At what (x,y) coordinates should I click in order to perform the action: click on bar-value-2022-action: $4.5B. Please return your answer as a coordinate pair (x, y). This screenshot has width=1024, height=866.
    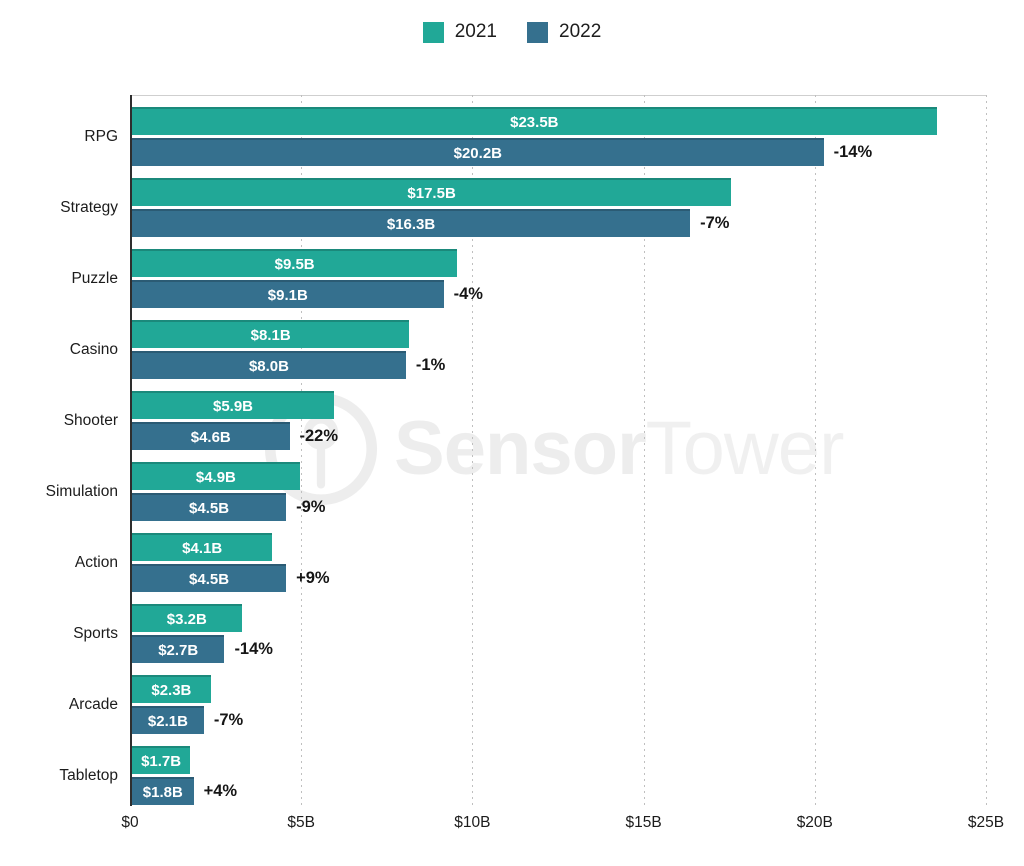
    Looking at the image, I should click on (209, 579).